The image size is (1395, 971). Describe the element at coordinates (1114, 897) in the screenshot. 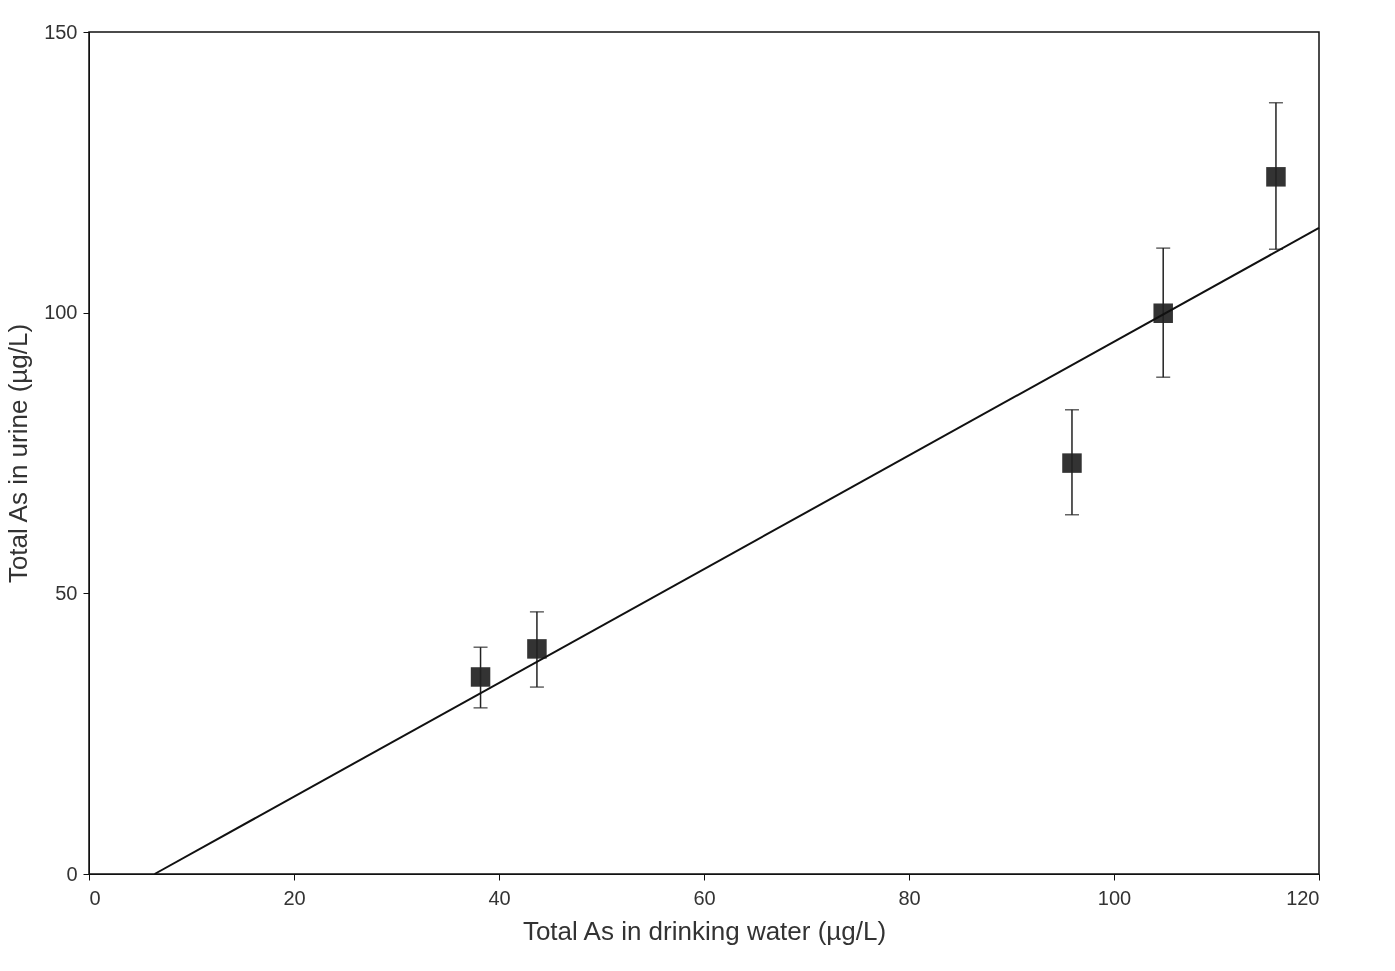

I see `x-tick-label: 100` at that location.